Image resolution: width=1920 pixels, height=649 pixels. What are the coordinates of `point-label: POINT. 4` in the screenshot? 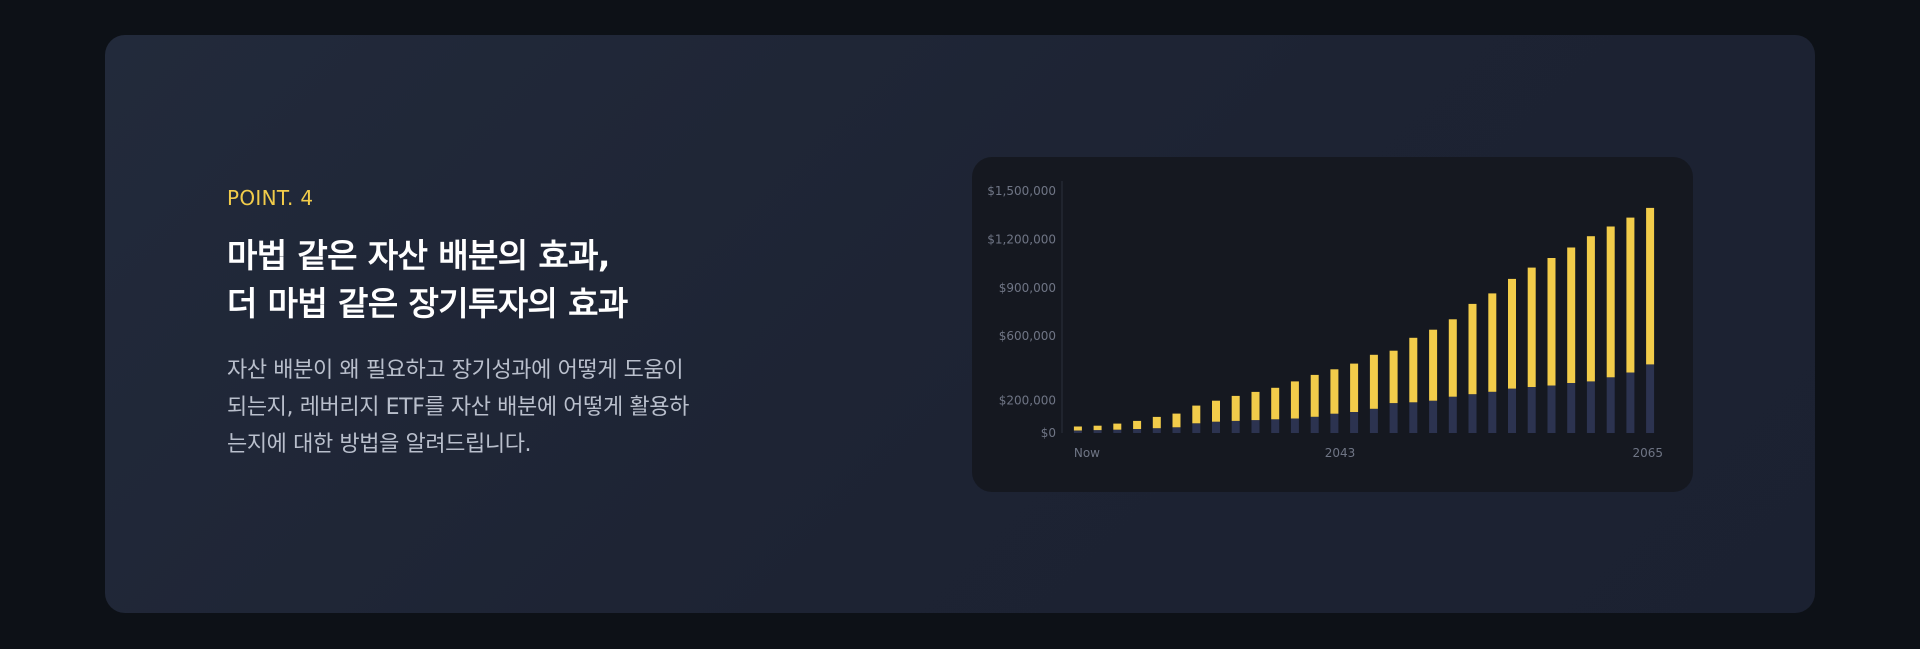 It's located at (270, 198).